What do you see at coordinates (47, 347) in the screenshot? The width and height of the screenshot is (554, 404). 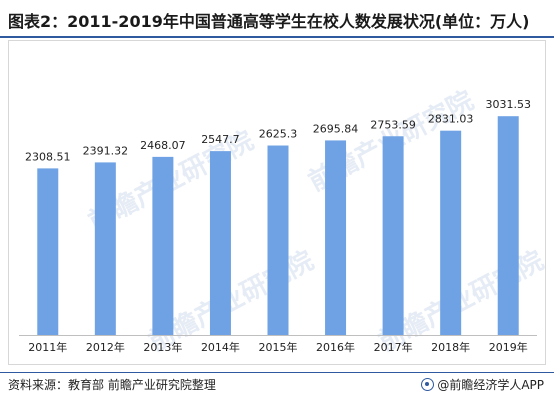 I see `x-tick-label: 2011年` at bounding box center [47, 347].